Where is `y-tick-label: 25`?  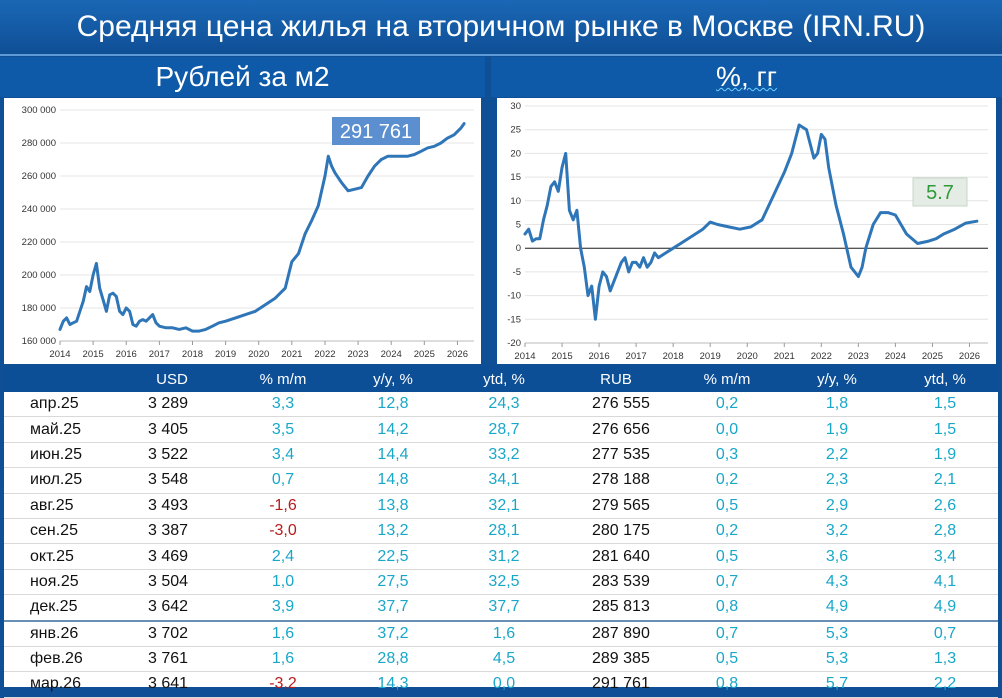 y-tick-label: 25 is located at coordinates (515, 130).